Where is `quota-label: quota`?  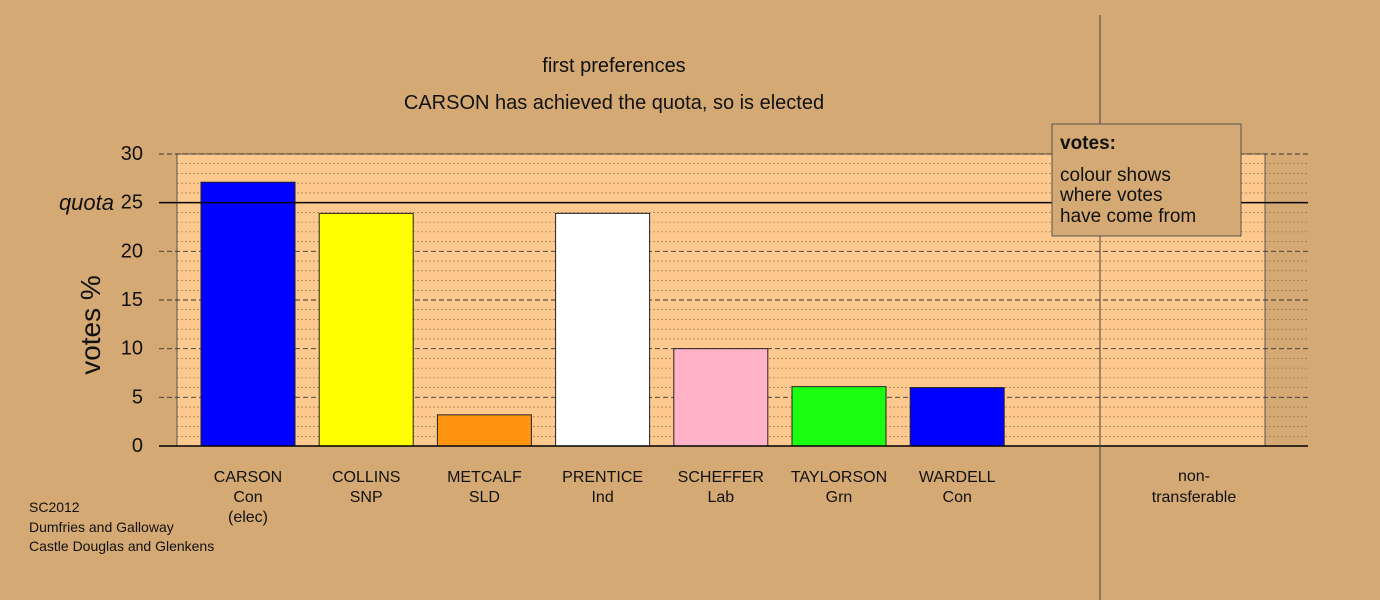
quota-label: quota is located at coordinates (86, 202).